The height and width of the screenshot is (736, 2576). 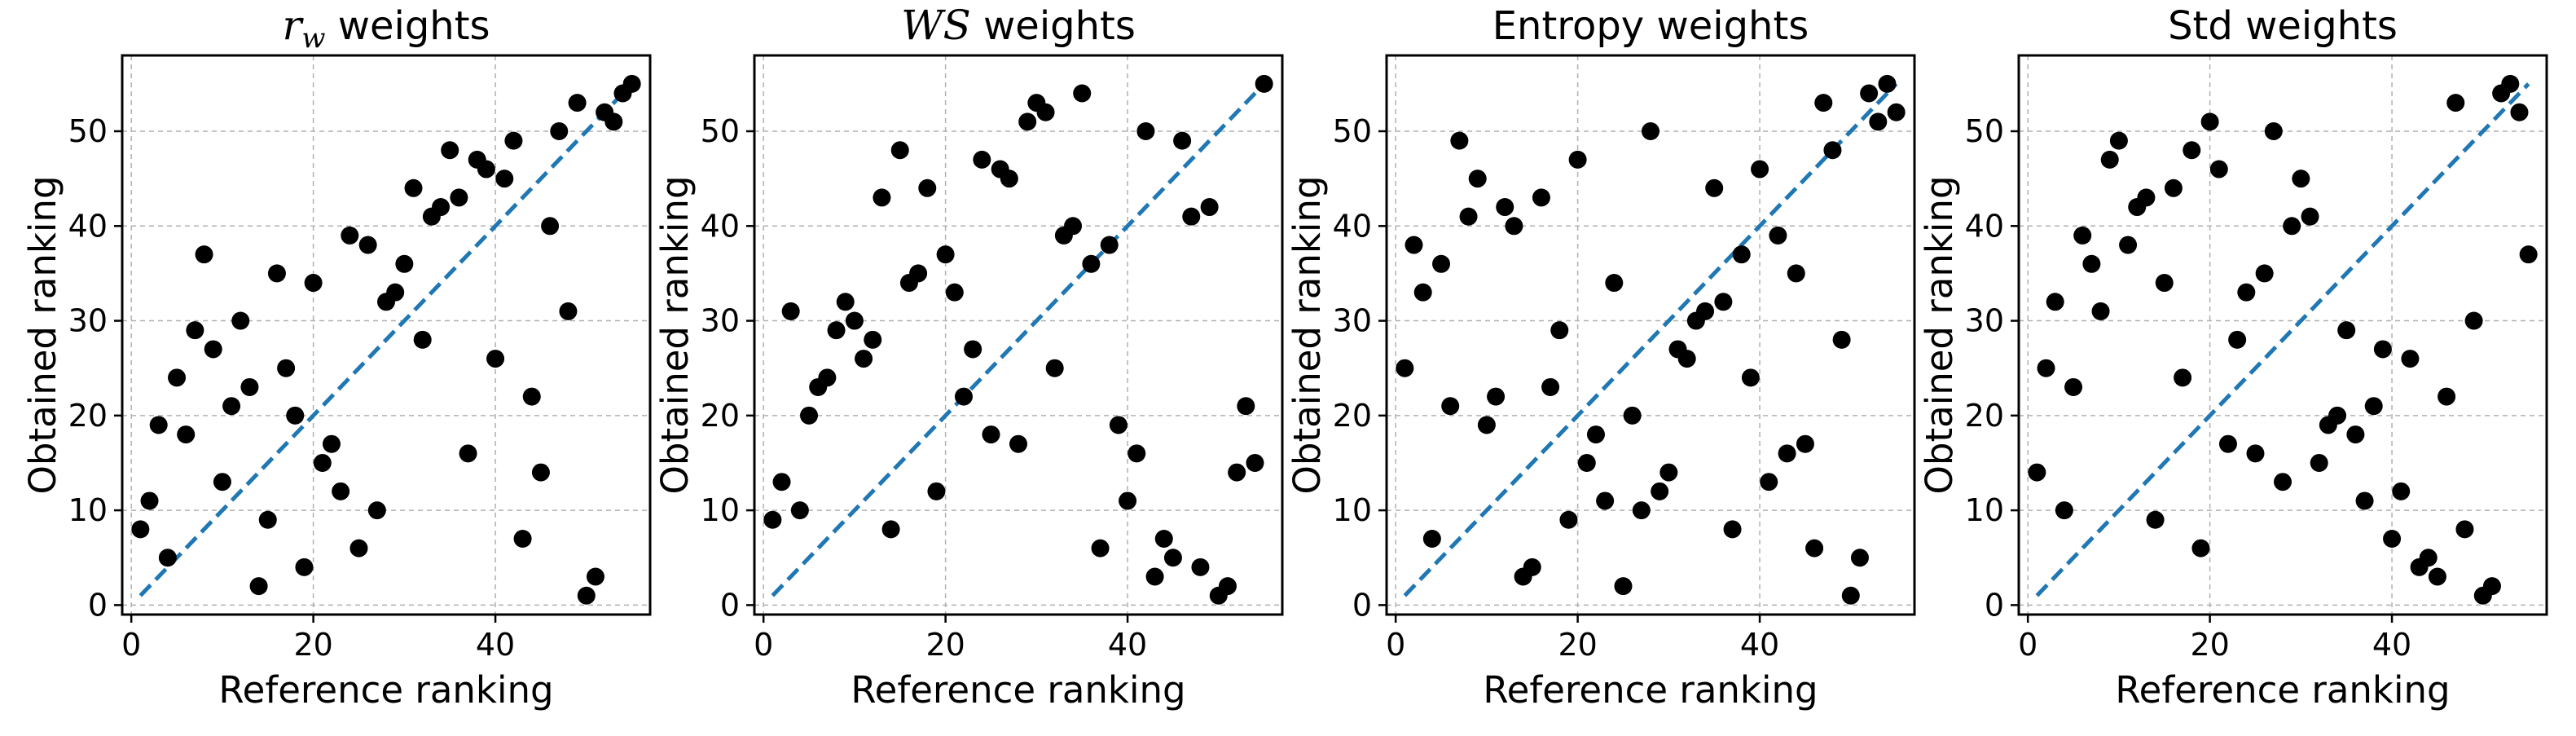 I want to click on y-tick-label: 0, so click(x=98, y=605).